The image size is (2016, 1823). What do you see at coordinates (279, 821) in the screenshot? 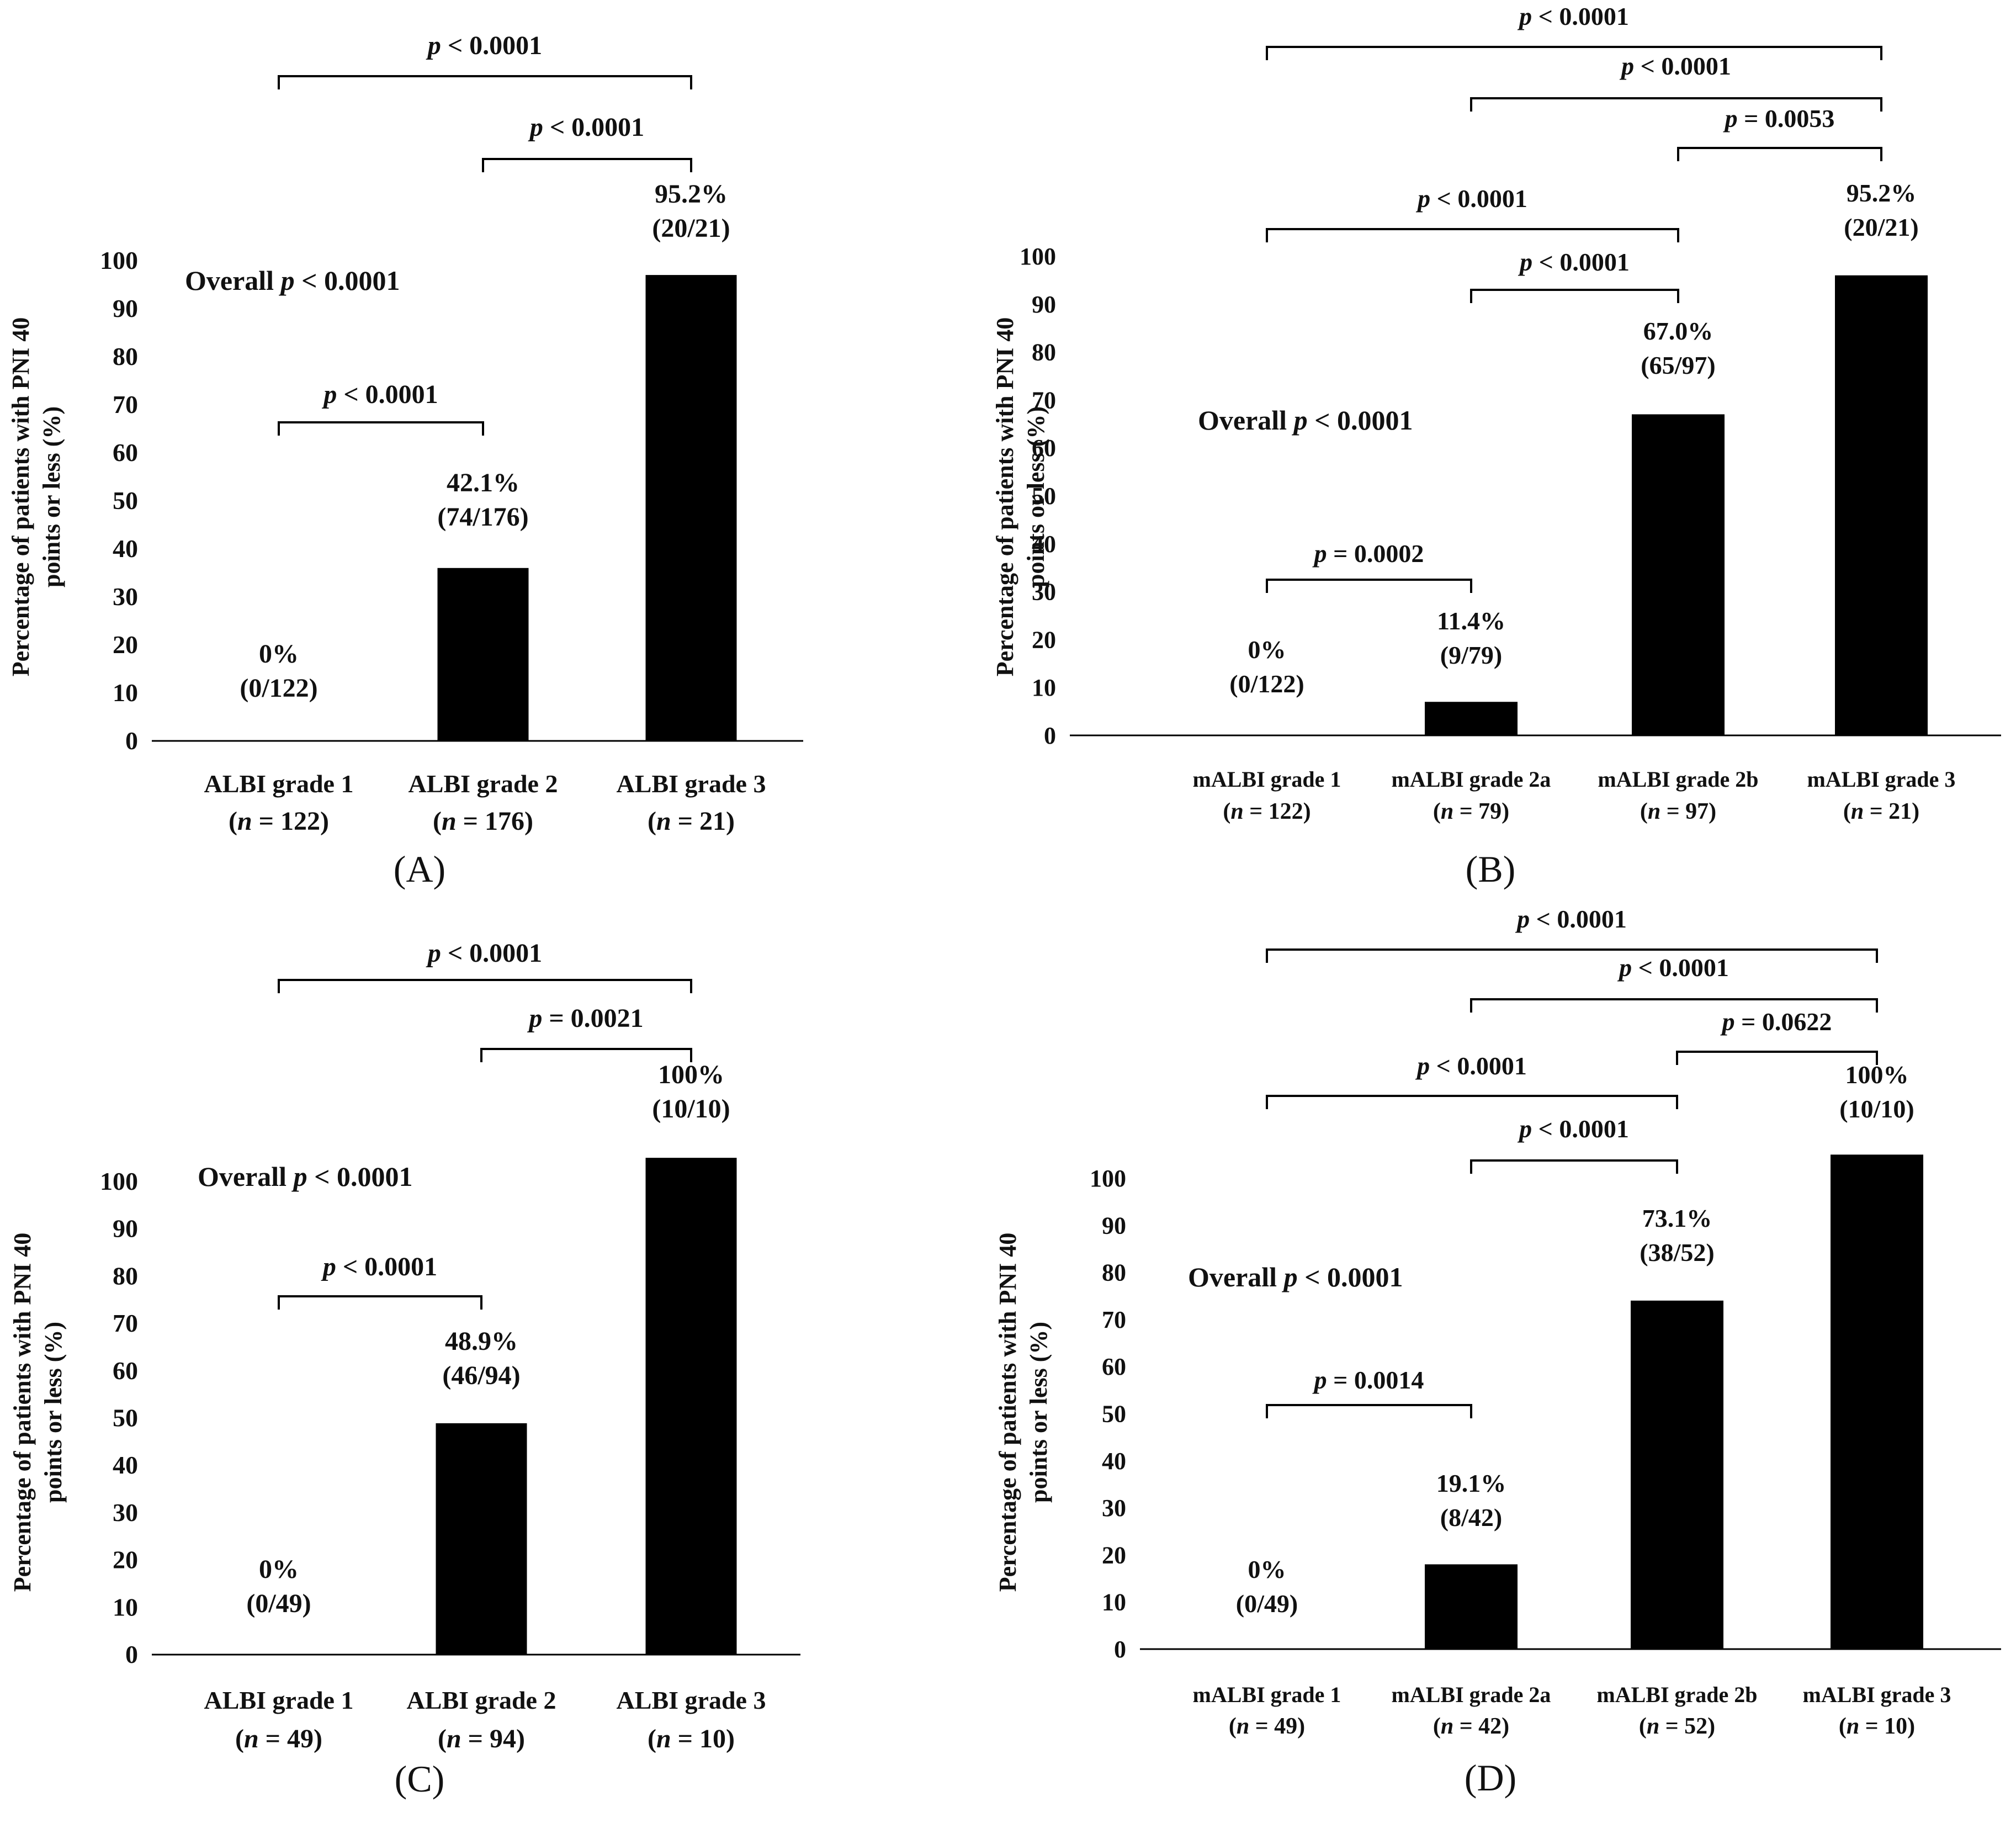
I see `x-tick-n-label: (n = 122)` at bounding box center [279, 821].